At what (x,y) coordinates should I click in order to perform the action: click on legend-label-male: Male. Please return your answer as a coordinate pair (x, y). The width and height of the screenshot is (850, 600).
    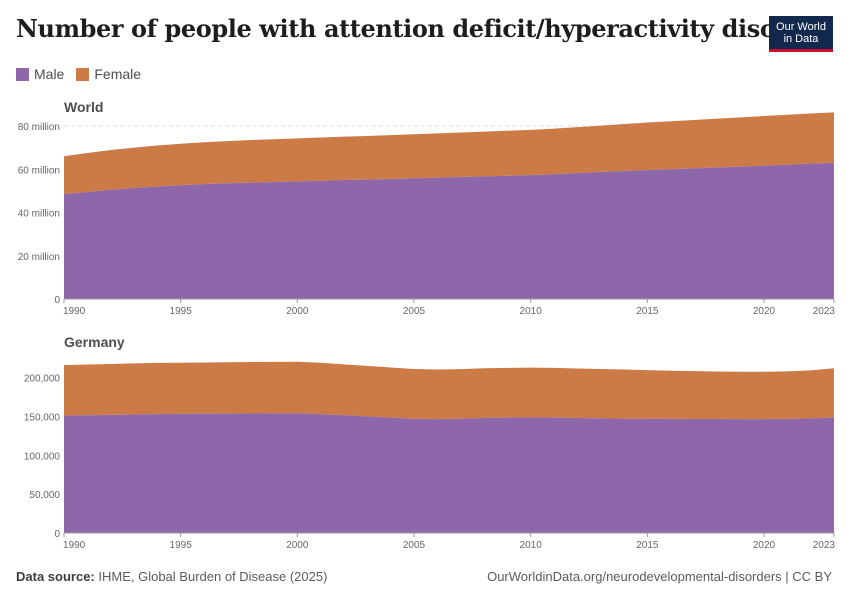
    Looking at the image, I should click on (49, 74).